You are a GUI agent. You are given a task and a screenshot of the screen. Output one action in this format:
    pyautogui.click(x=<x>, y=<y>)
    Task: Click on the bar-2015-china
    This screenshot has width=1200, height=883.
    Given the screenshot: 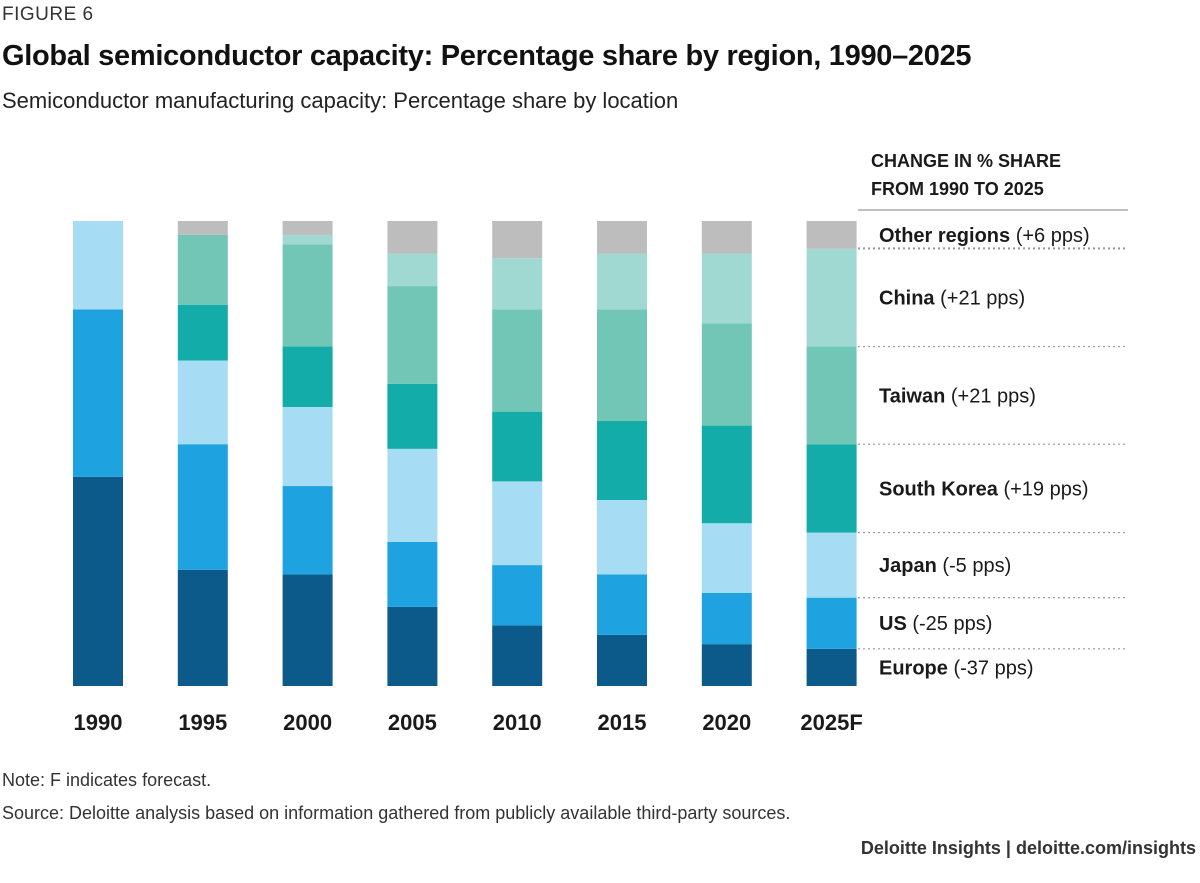 What is the action you would take?
    pyautogui.click(x=622, y=281)
    